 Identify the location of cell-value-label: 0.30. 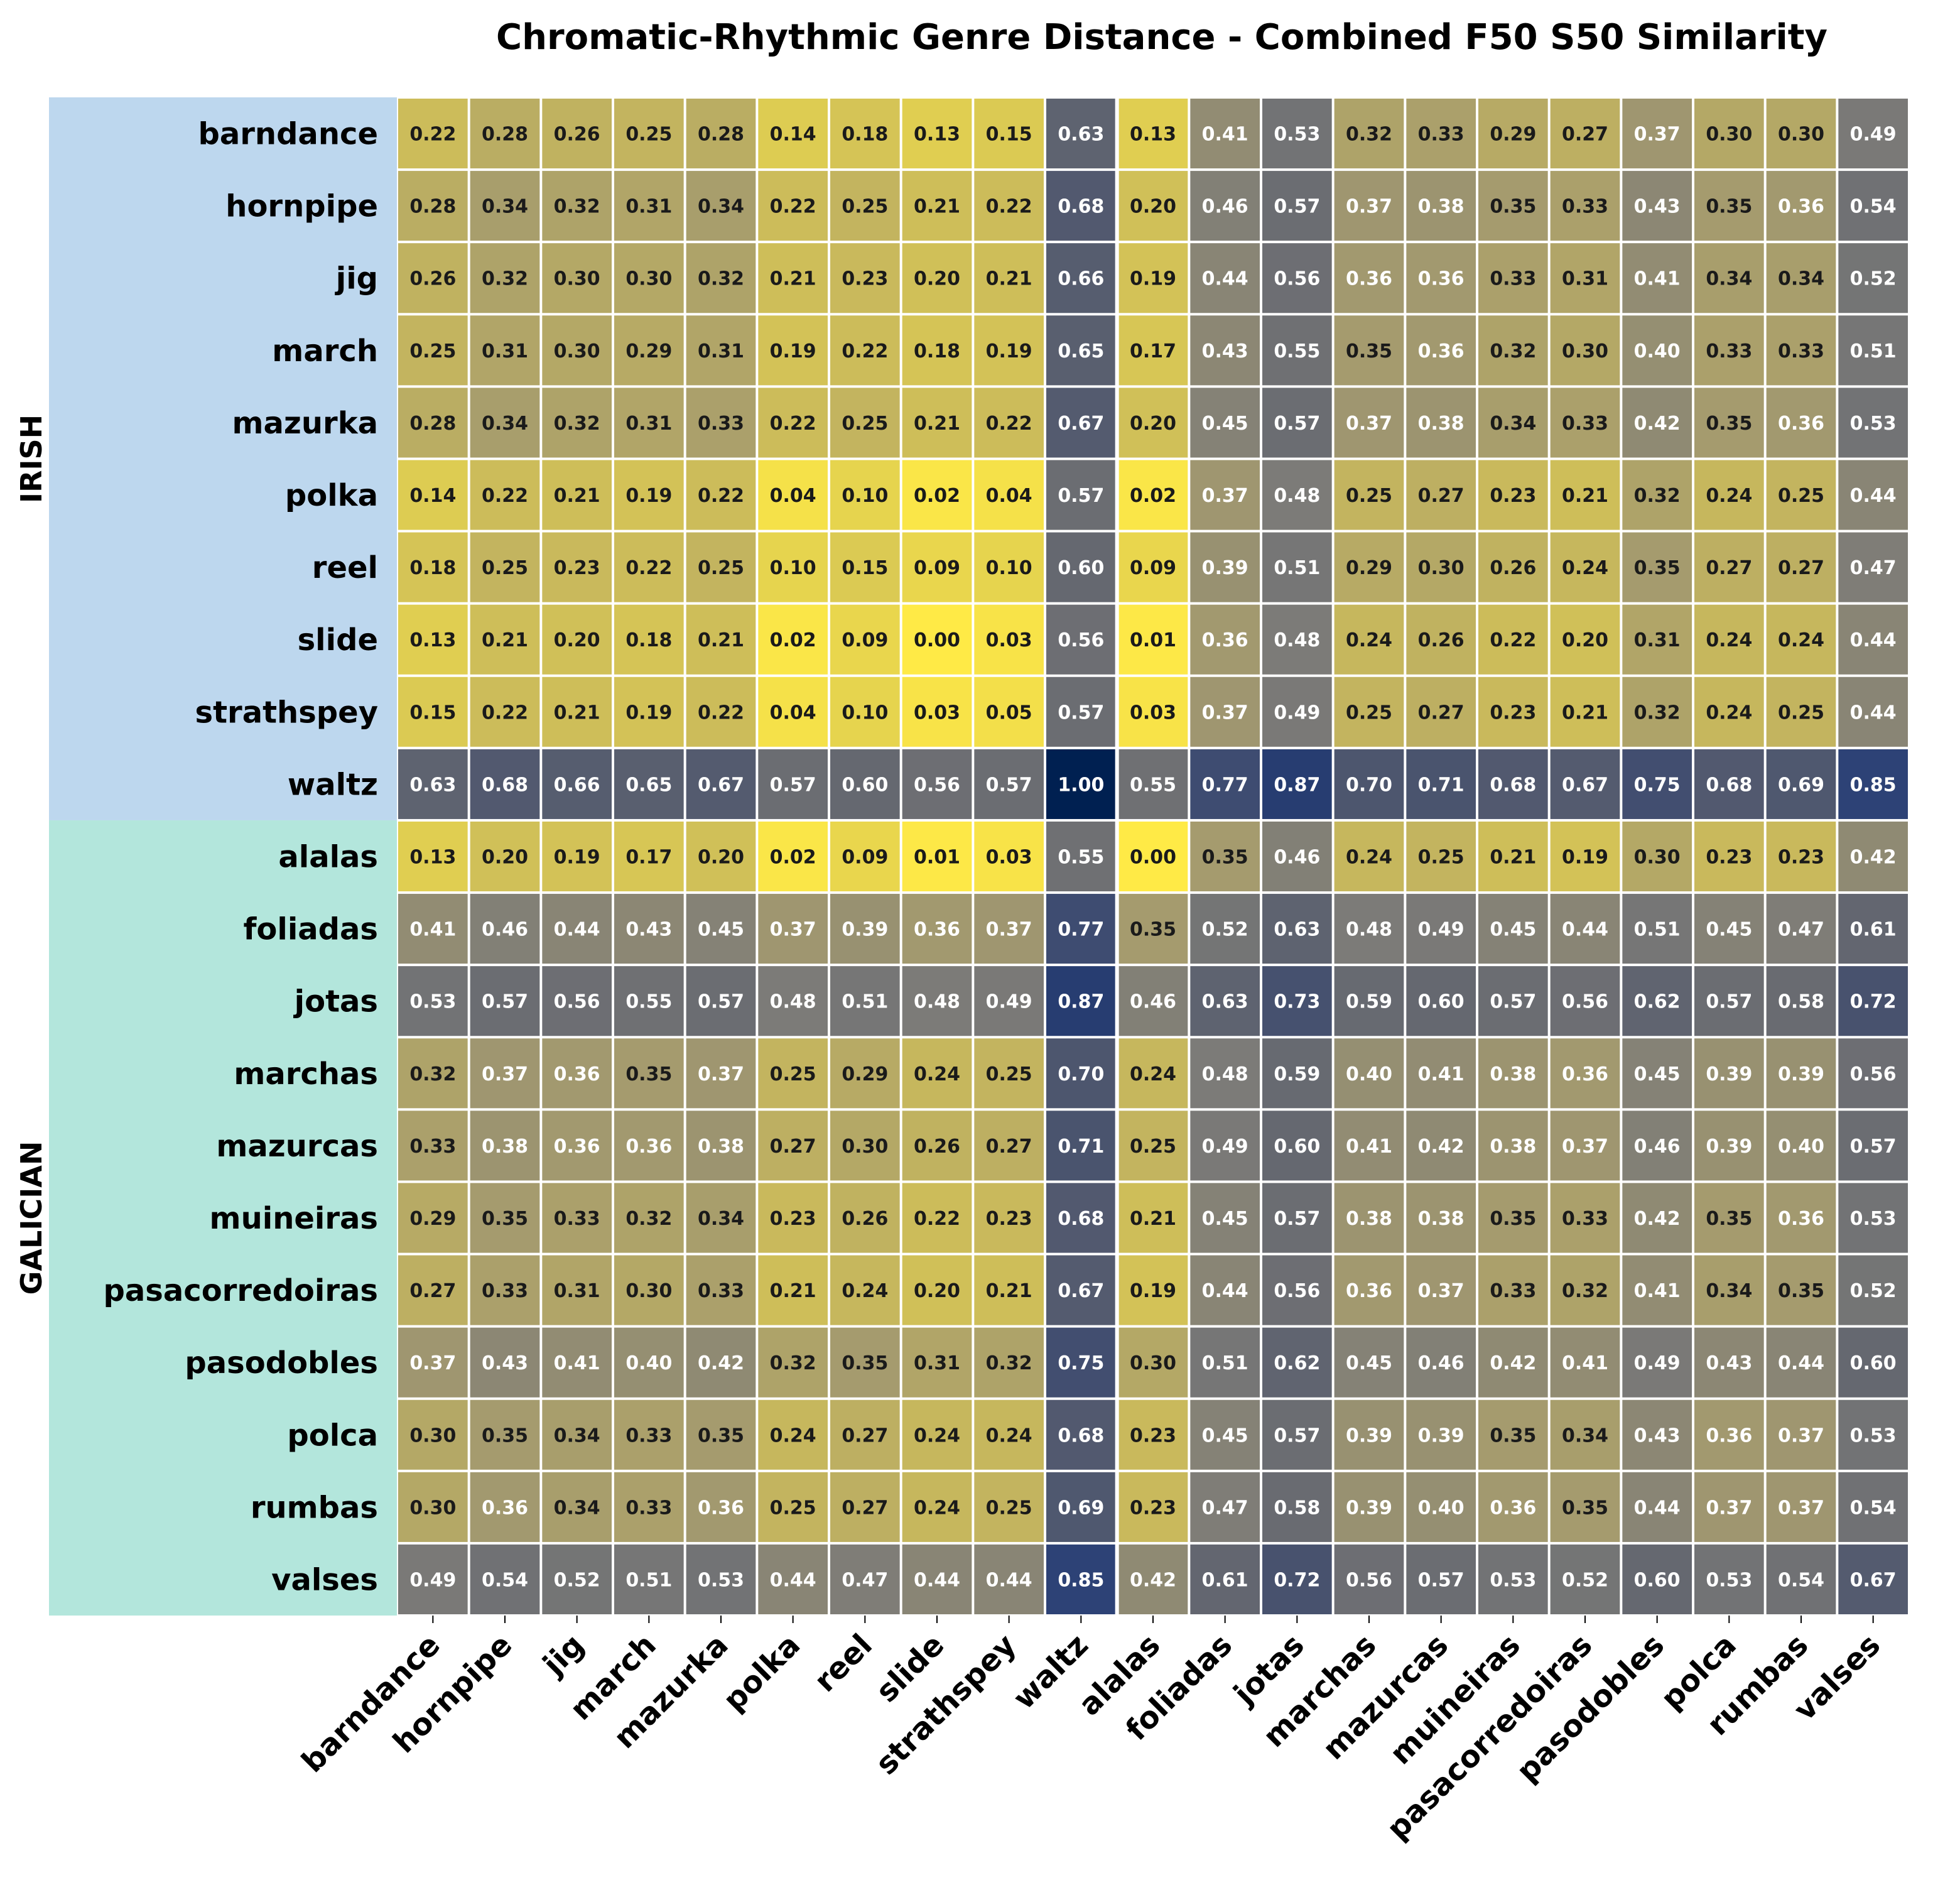
(432, 1436).